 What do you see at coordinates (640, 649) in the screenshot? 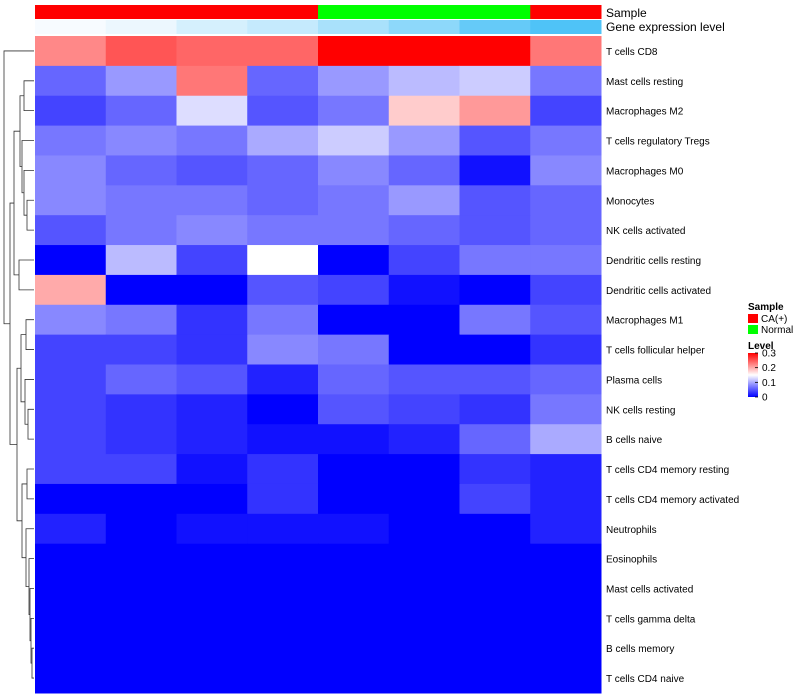
I see `row-label: B cells memory` at bounding box center [640, 649].